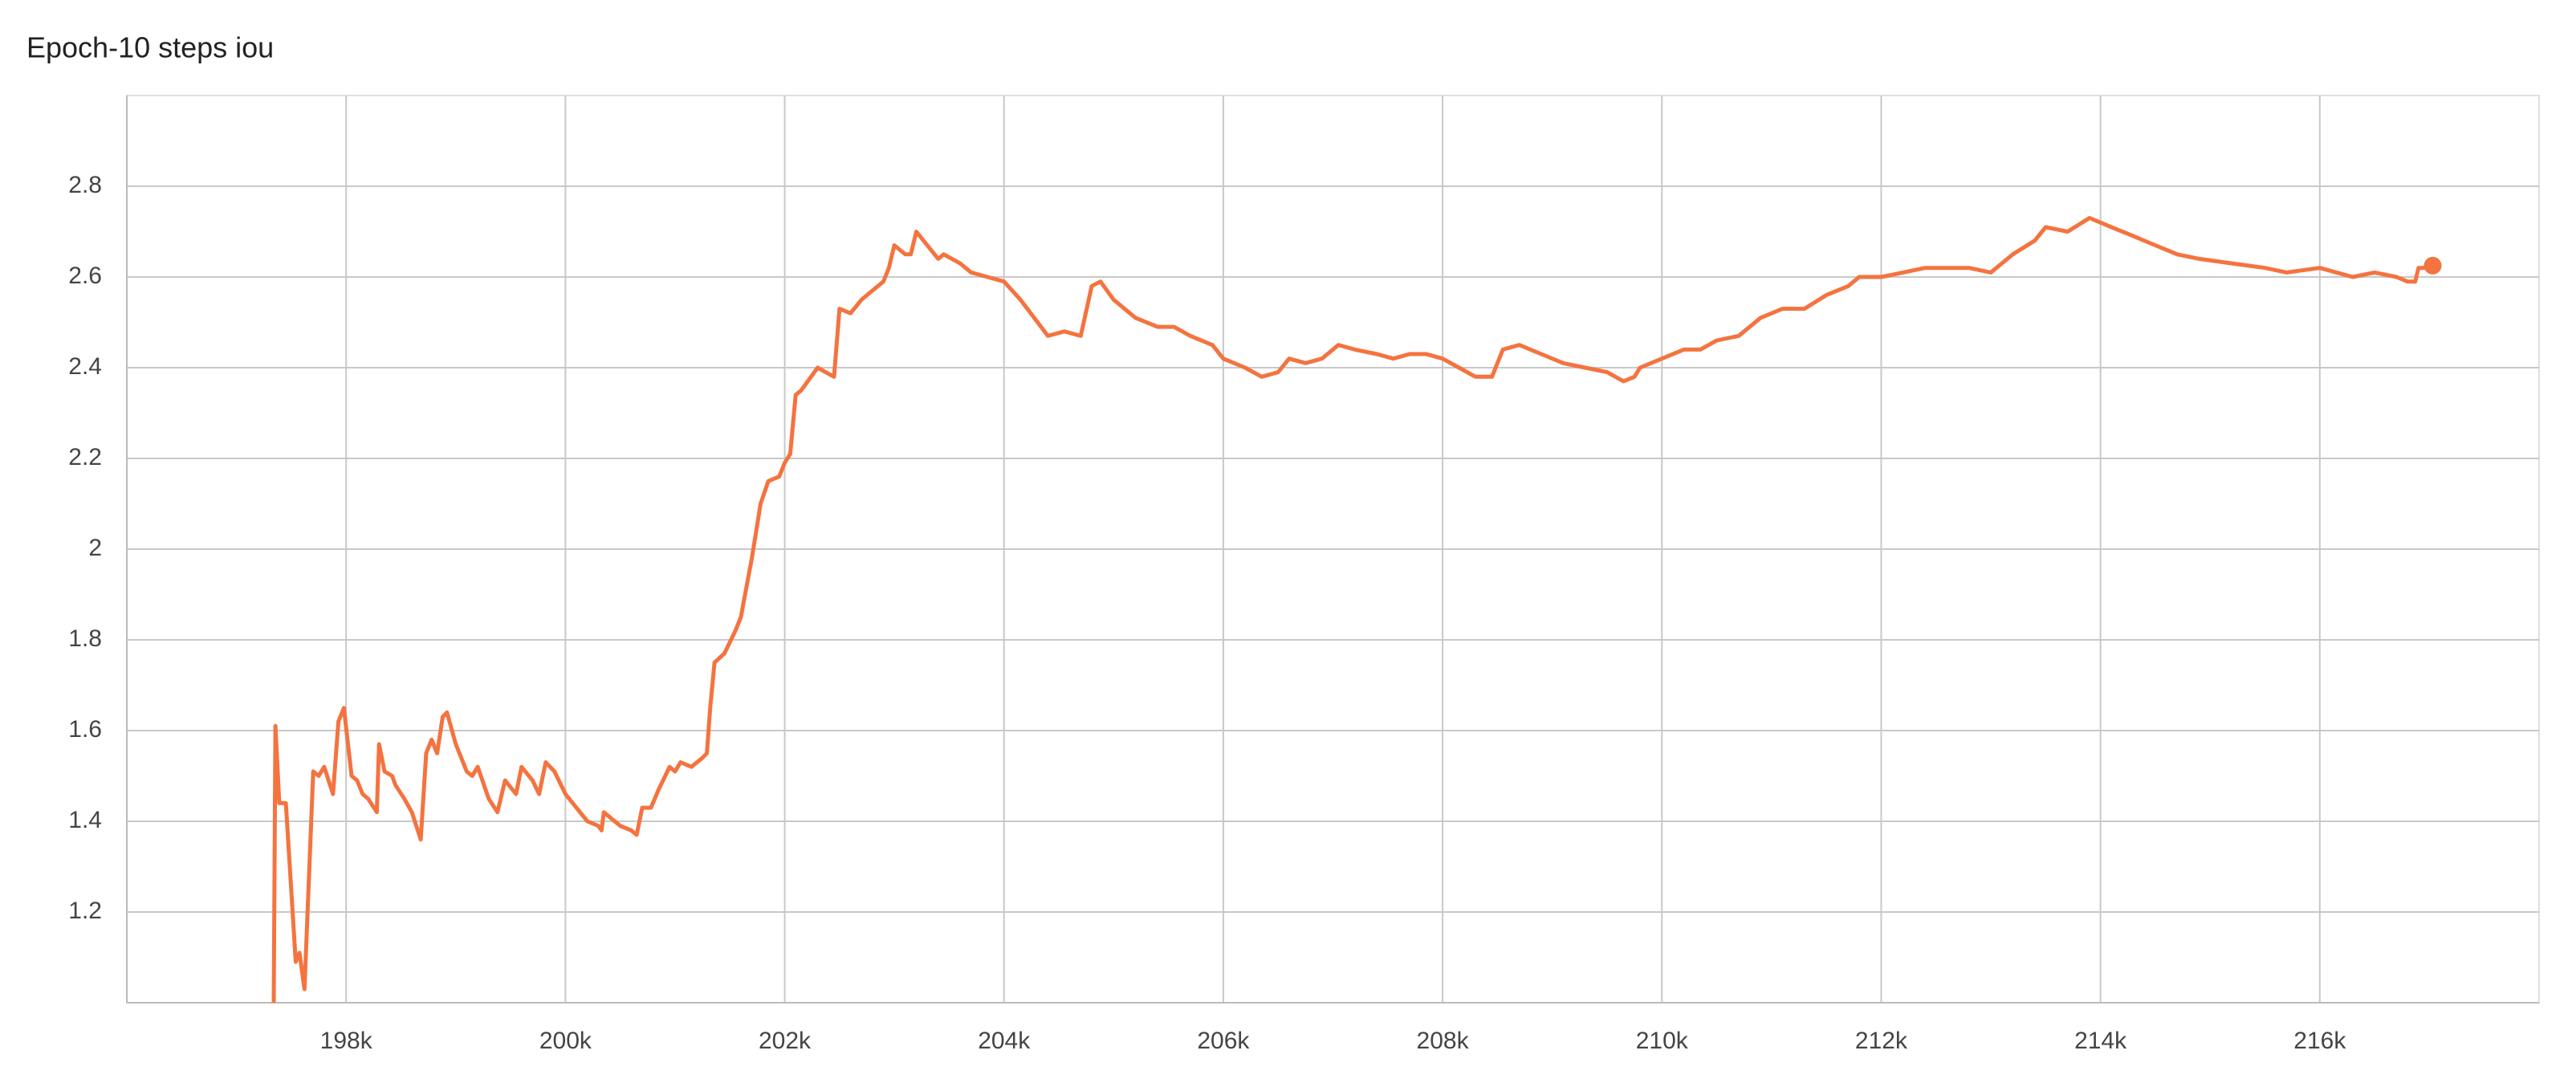  I want to click on y-tick-label: 2.8, so click(85, 185).